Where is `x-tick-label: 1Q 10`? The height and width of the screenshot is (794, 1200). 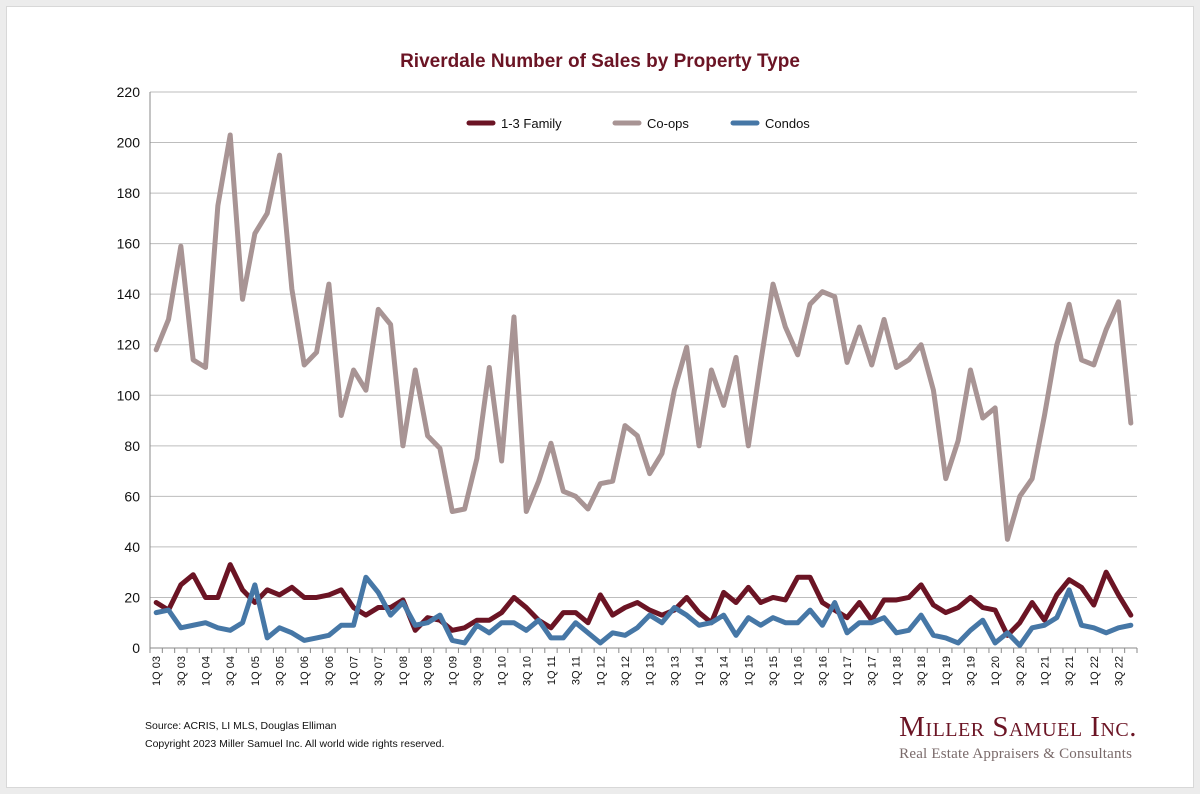 x-tick-label: 1Q 10 is located at coordinates (503, 671).